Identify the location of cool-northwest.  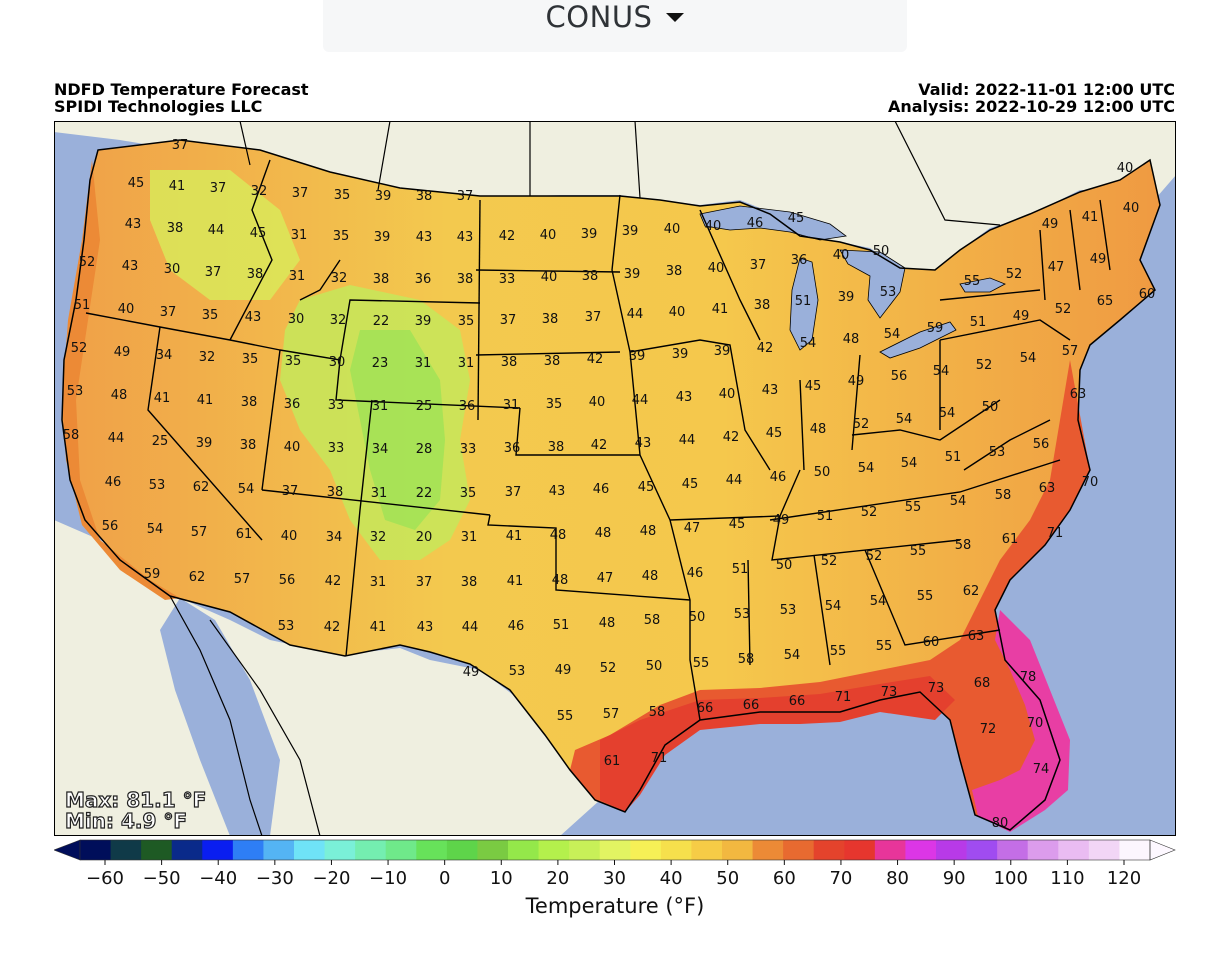
(225, 235).